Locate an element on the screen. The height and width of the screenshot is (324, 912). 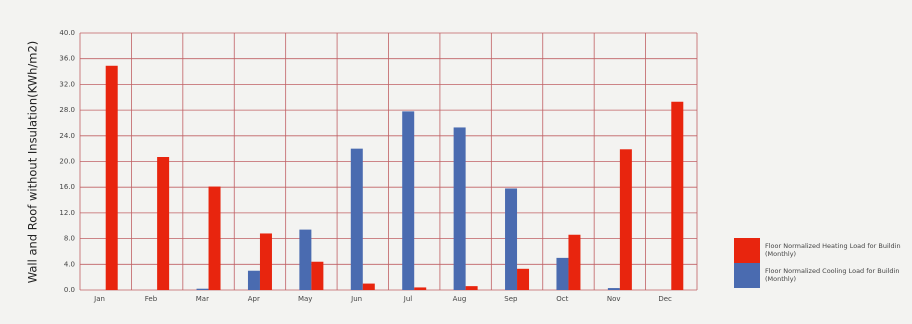
y-tick-label: 32.0 is located at coordinates (67, 84).